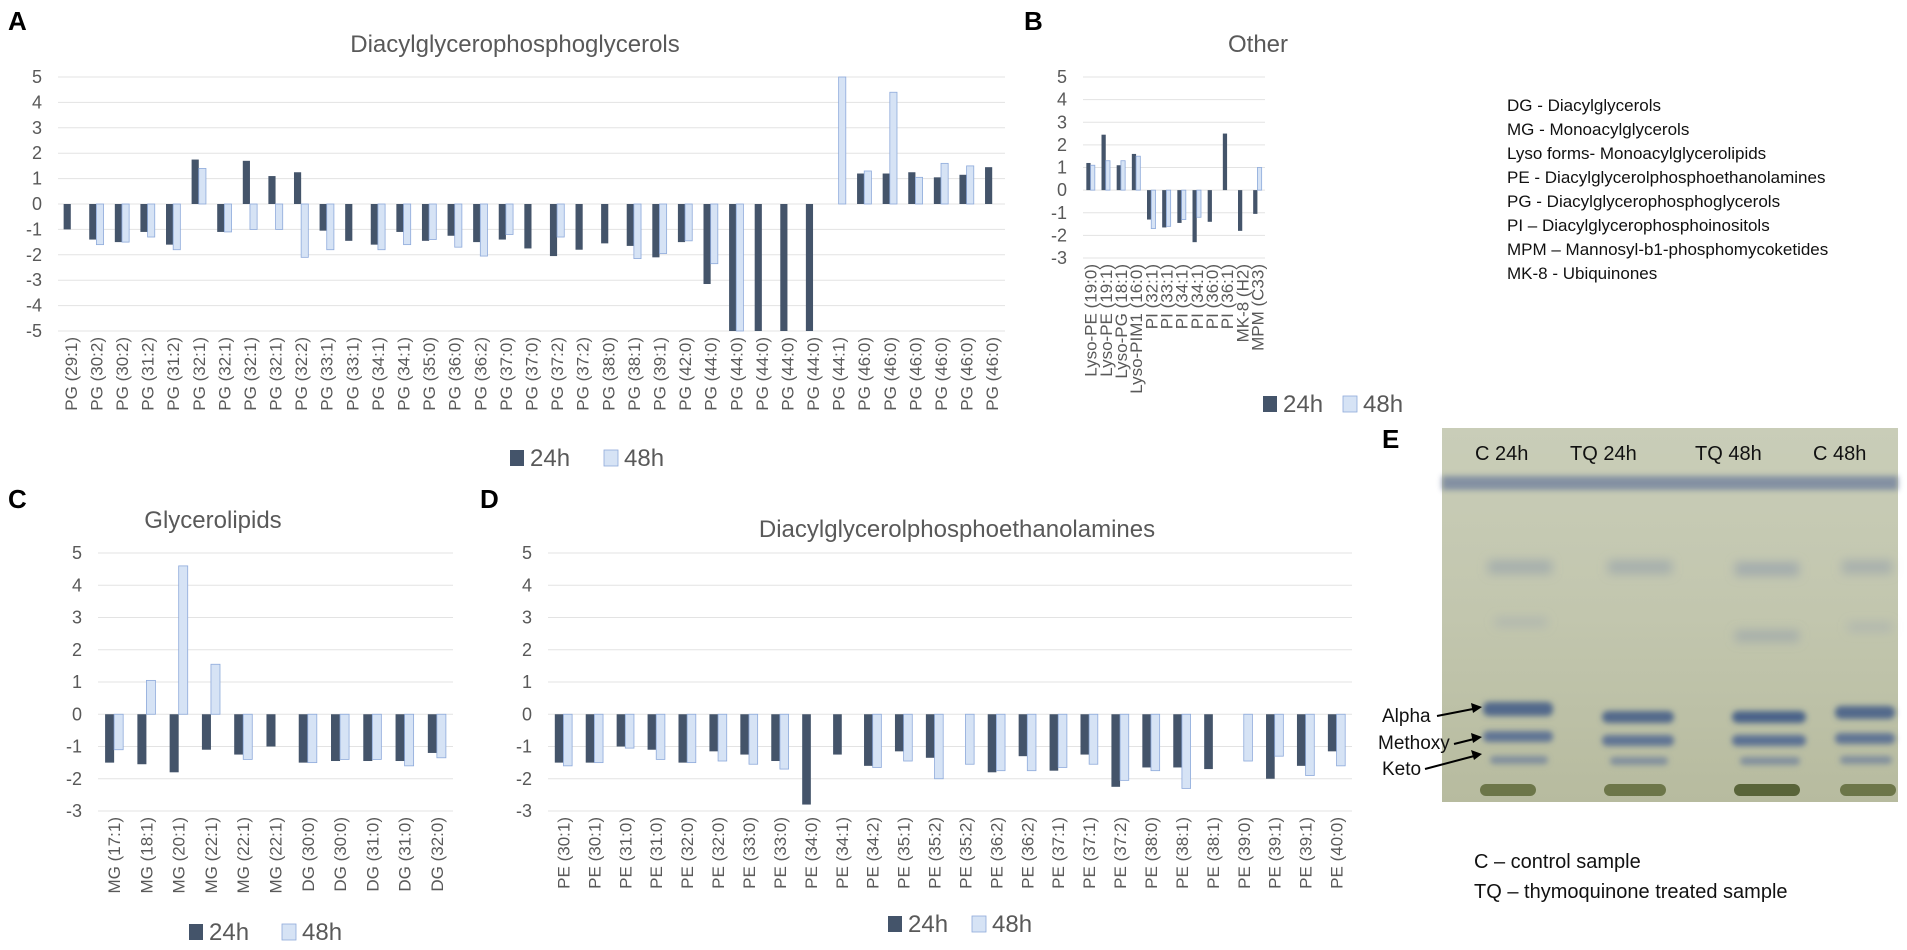 The width and height of the screenshot is (1907, 950). I want to click on x-tick-label: DG (31:0), so click(405, 854).